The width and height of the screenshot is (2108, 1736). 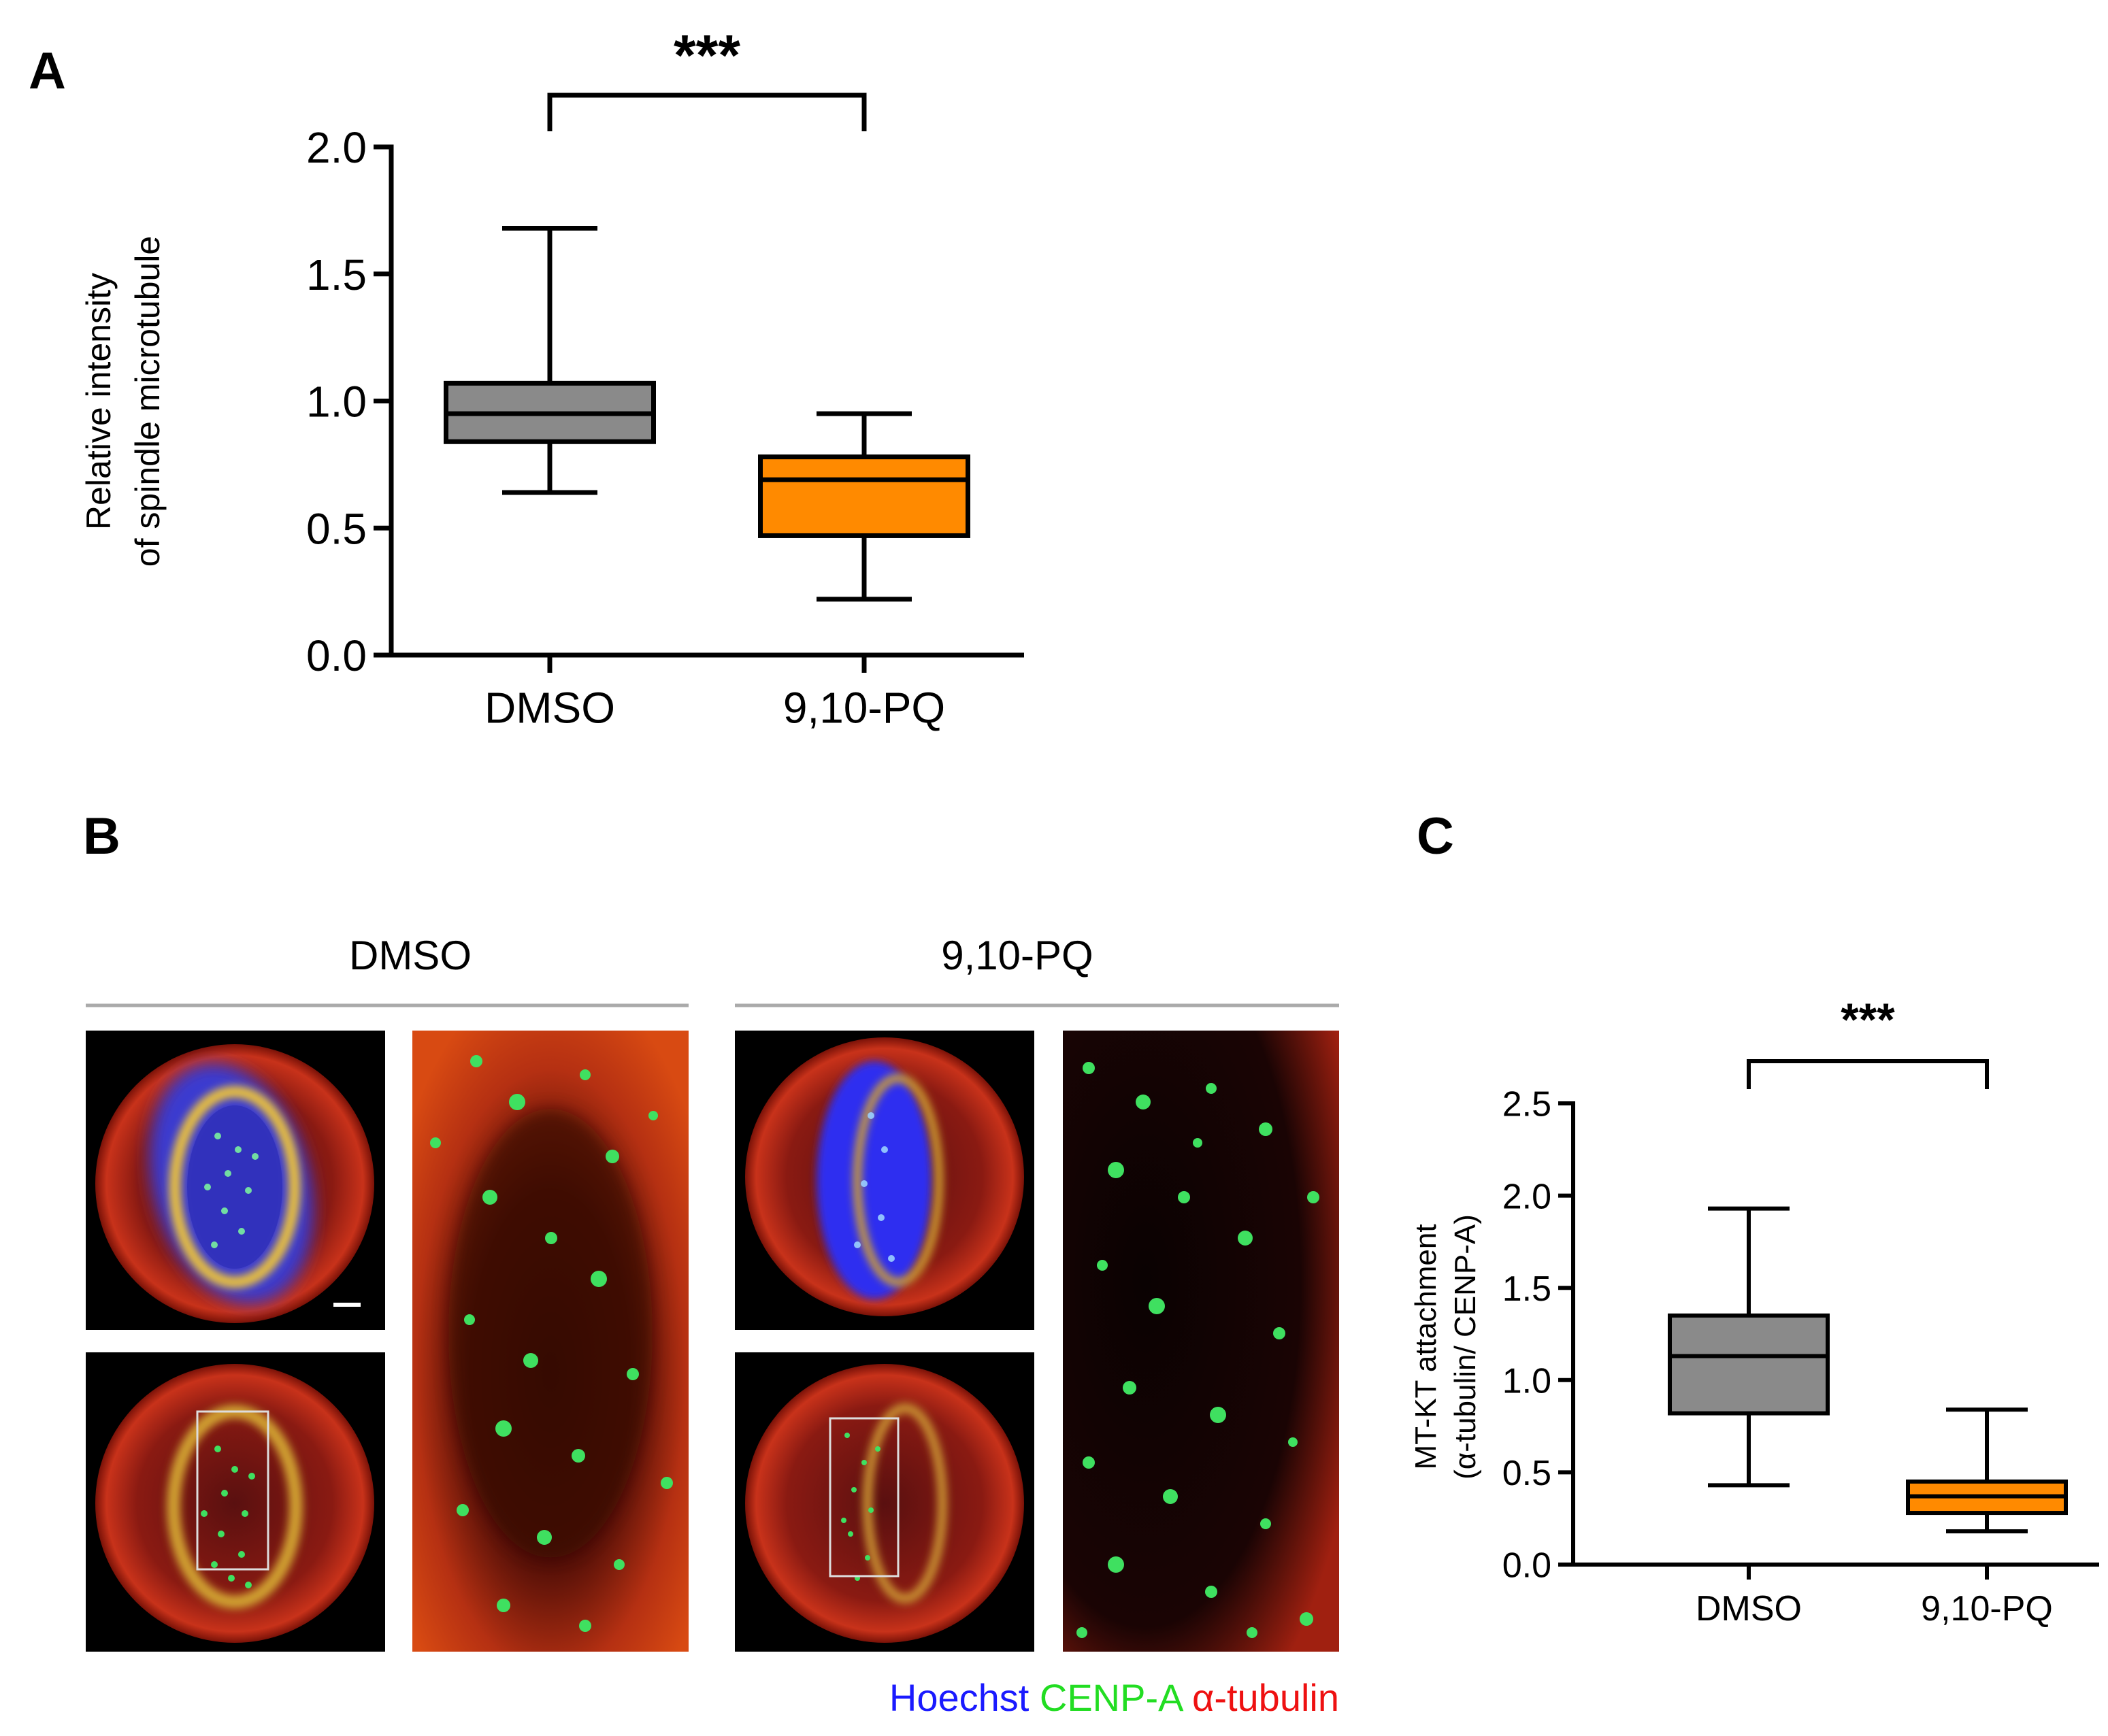 I want to click on image-pq-kinetochore, so click(x=885, y=1502).